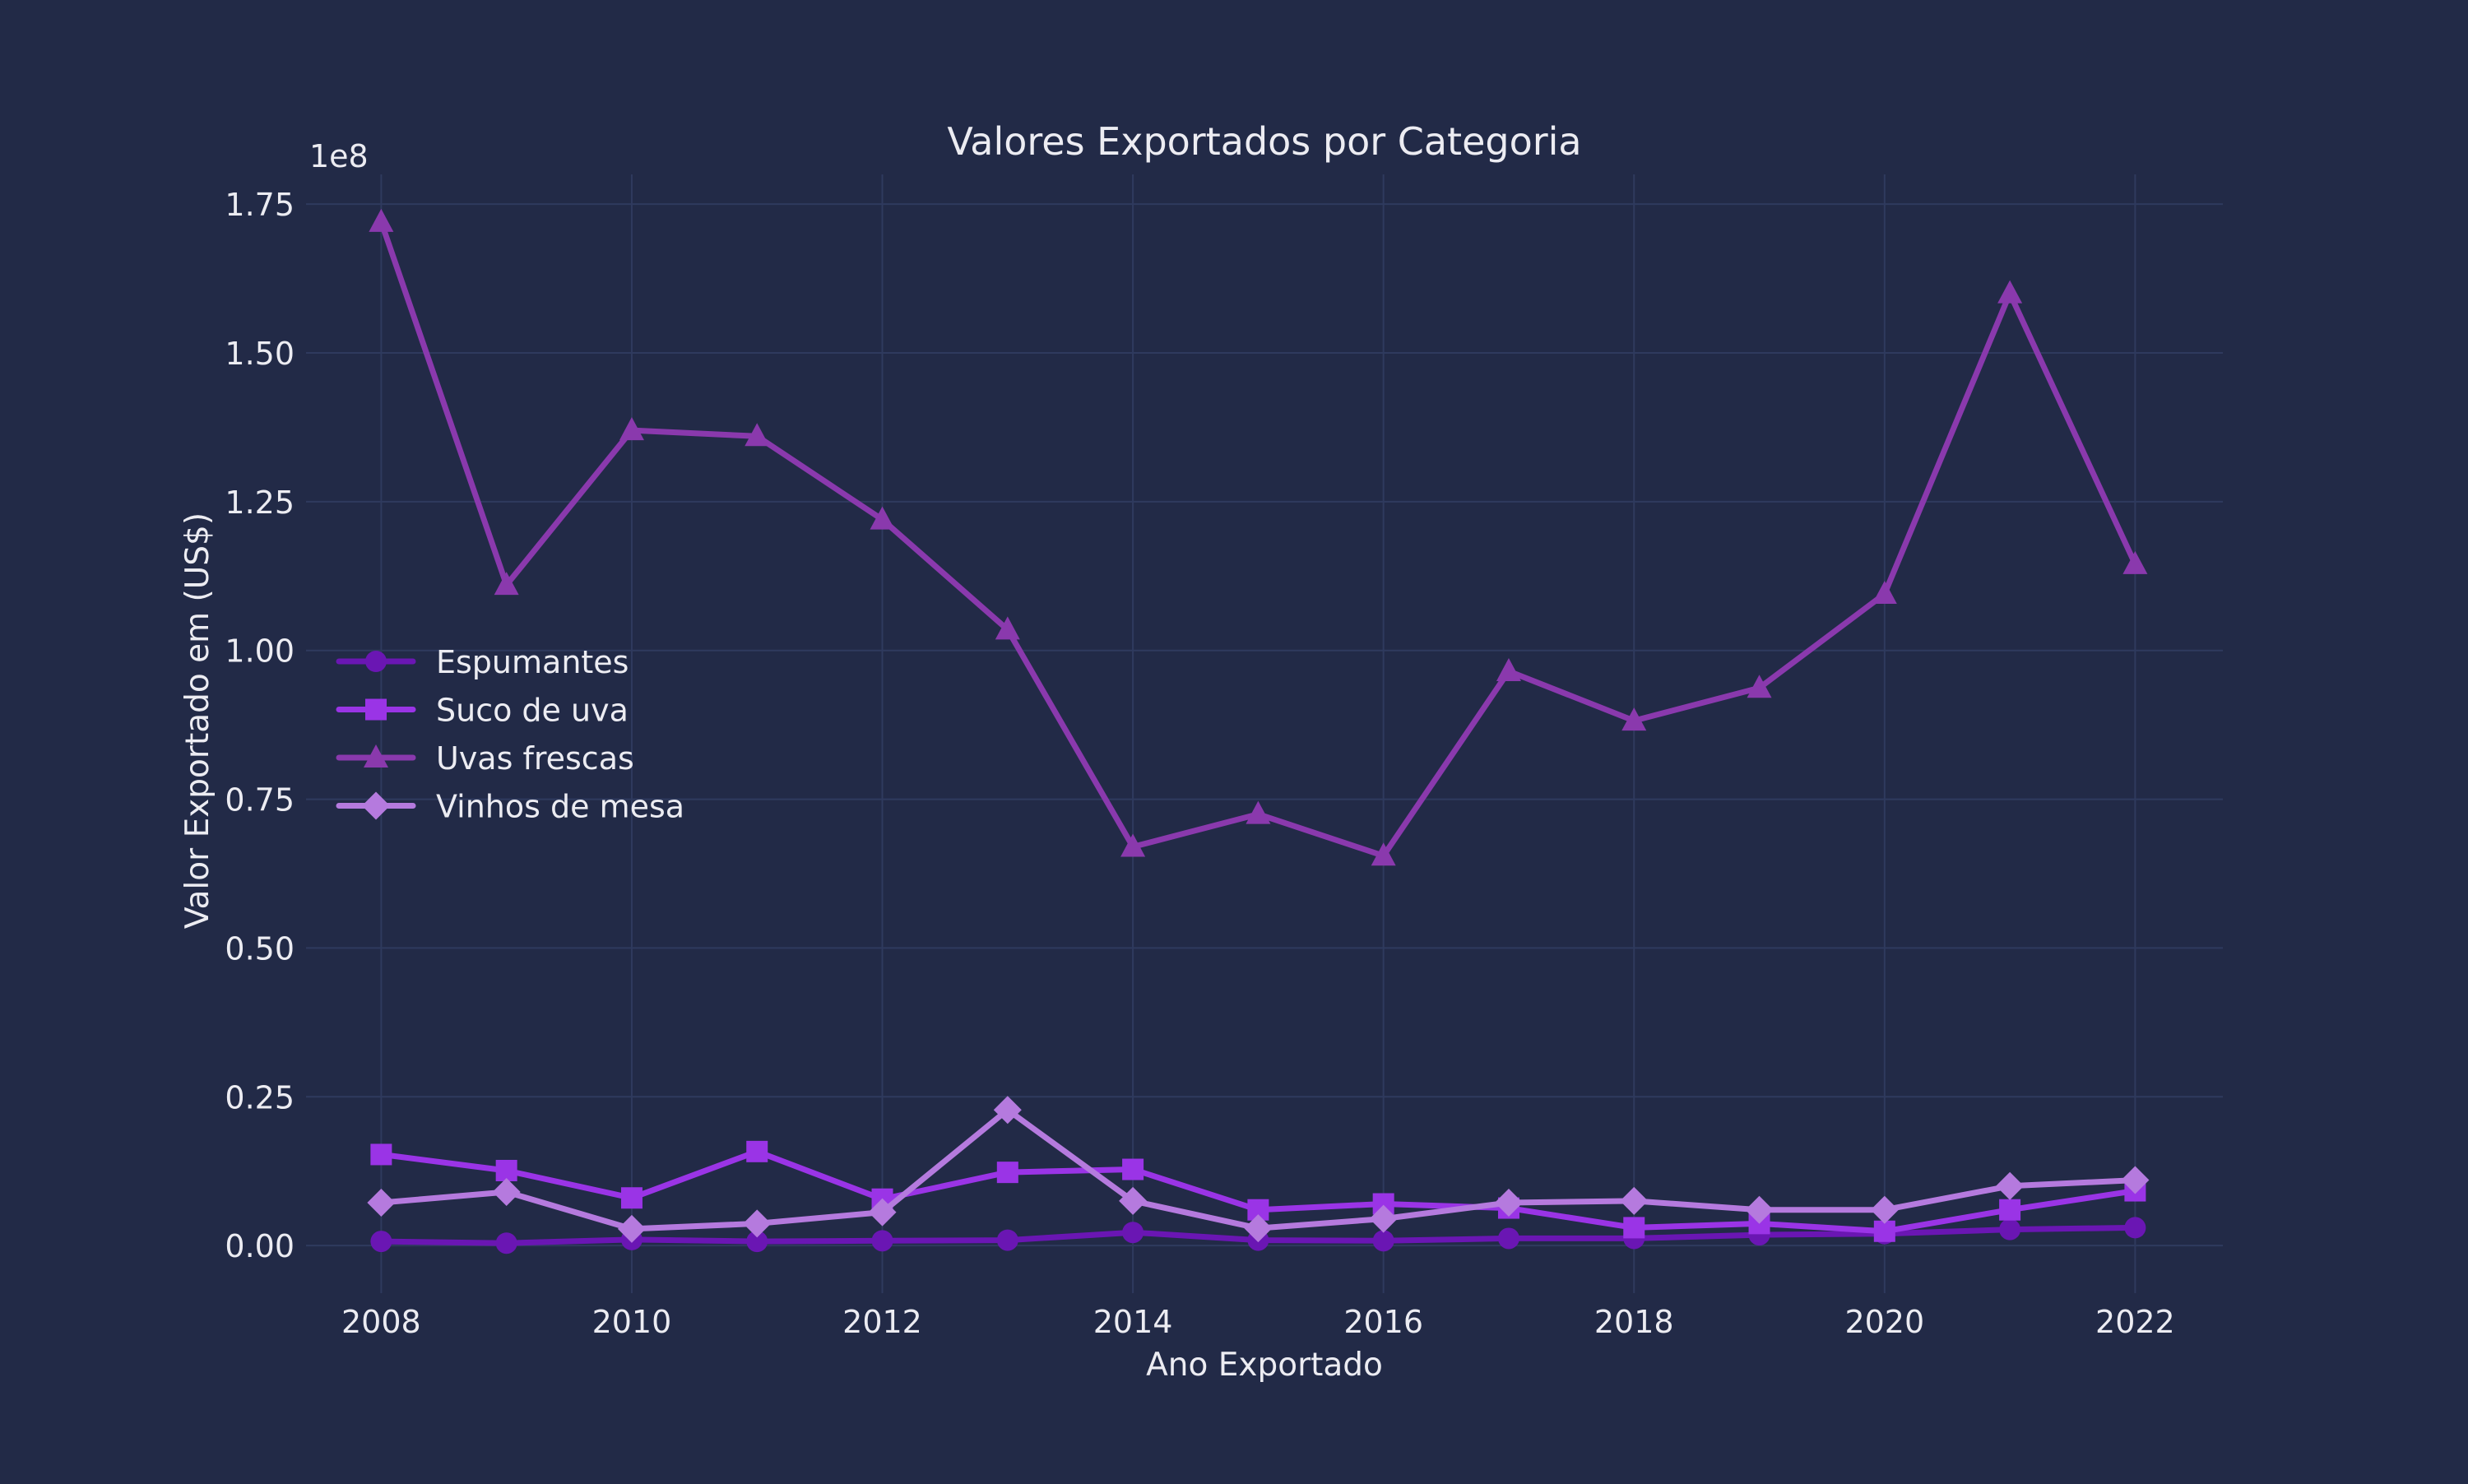 This screenshot has height=1484, width=2468. Describe the element at coordinates (260, 1097) in the screenshot. I see `y-tick-label: 0.25` at that location.